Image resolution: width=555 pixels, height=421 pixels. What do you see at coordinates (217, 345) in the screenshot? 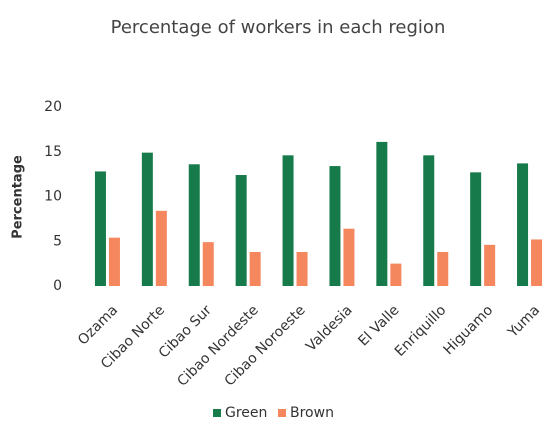
I see `x-tick-label: Cibao Nordeste` at bounding box center [217, 345].